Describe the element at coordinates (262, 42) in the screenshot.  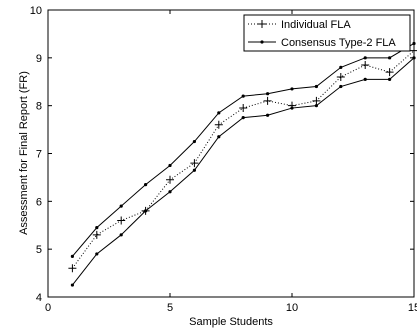
I see `legend-dot-marker` at that location.